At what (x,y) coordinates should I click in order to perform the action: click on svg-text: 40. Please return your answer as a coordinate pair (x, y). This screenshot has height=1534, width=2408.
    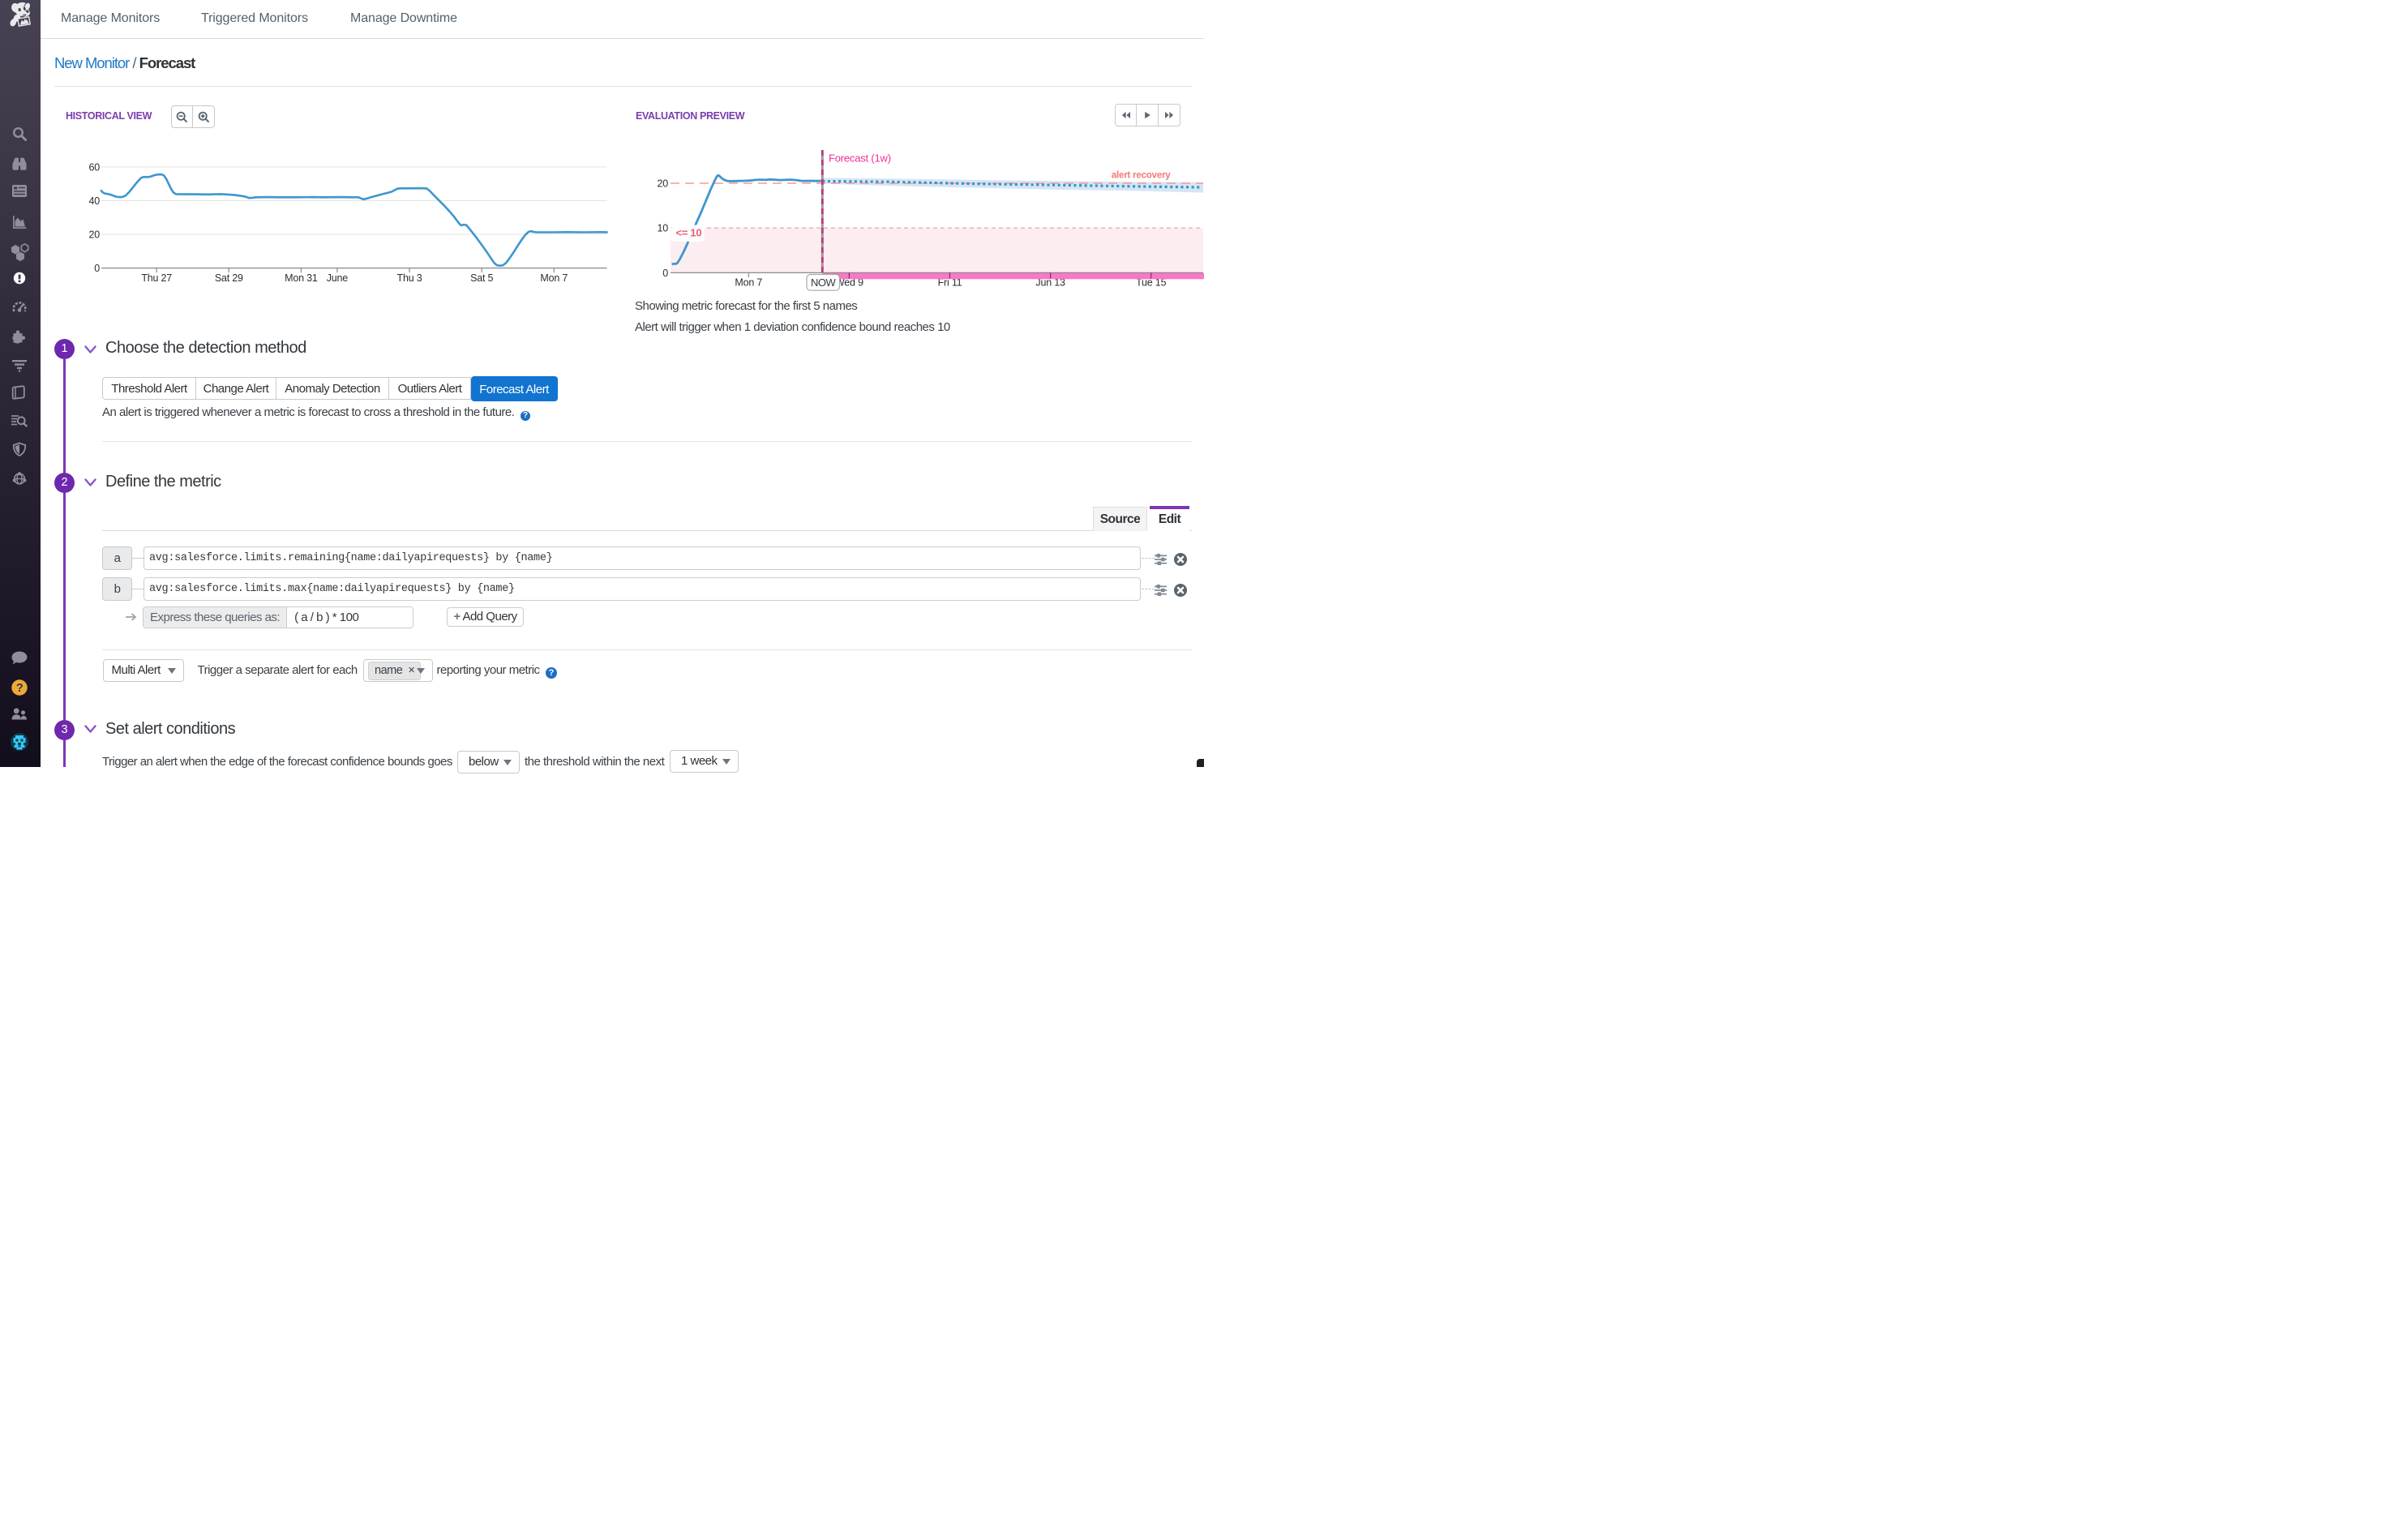
    Looking at the image, I should click on (94, 201).